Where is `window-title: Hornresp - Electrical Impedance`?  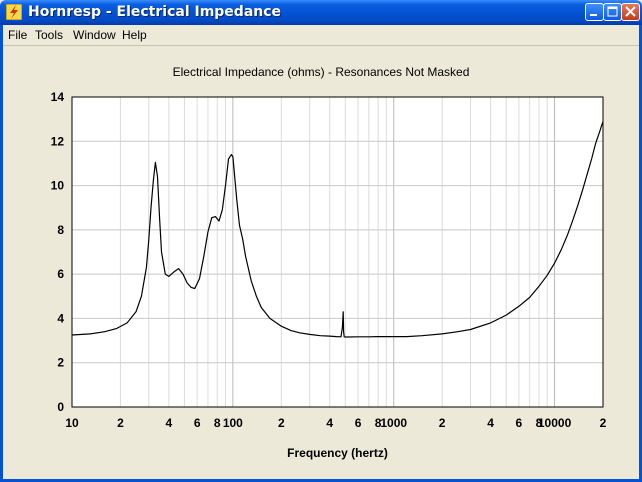 window-title: Hornresp - Electrical Impedance is located at coordinates (155, 12).